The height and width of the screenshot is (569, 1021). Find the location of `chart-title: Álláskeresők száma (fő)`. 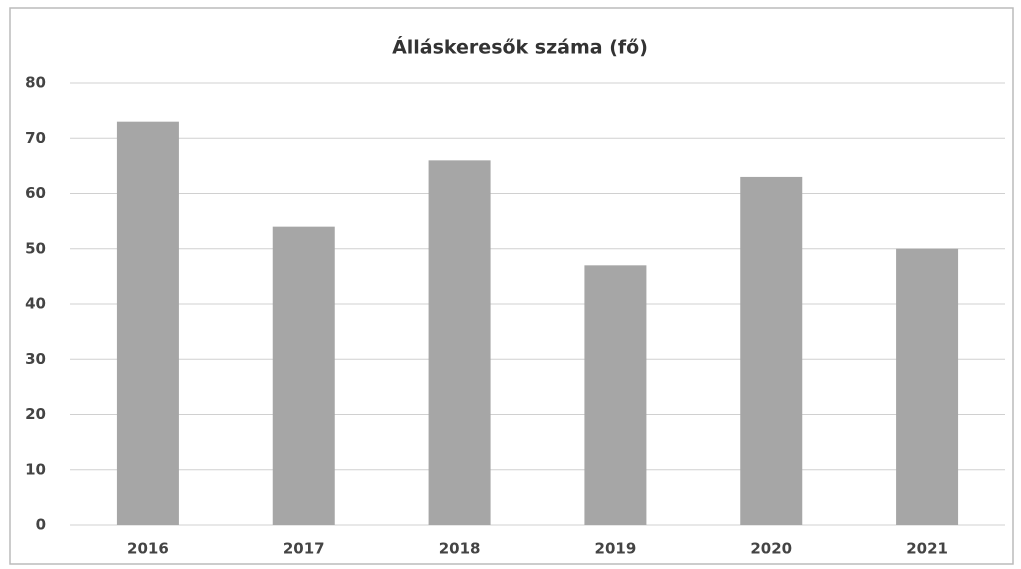

chart-title: Álláskeresők száma (fő) is located at coordinates (520, 47).